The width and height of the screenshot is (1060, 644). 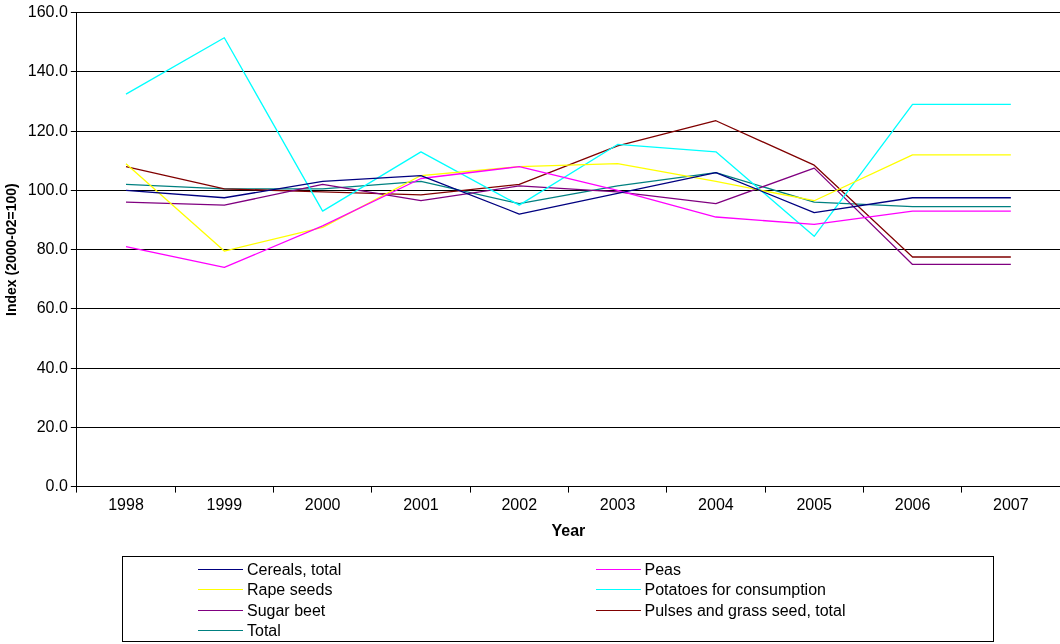 I want to click on x-tick-label: 2004, so click(x=716, y=504).